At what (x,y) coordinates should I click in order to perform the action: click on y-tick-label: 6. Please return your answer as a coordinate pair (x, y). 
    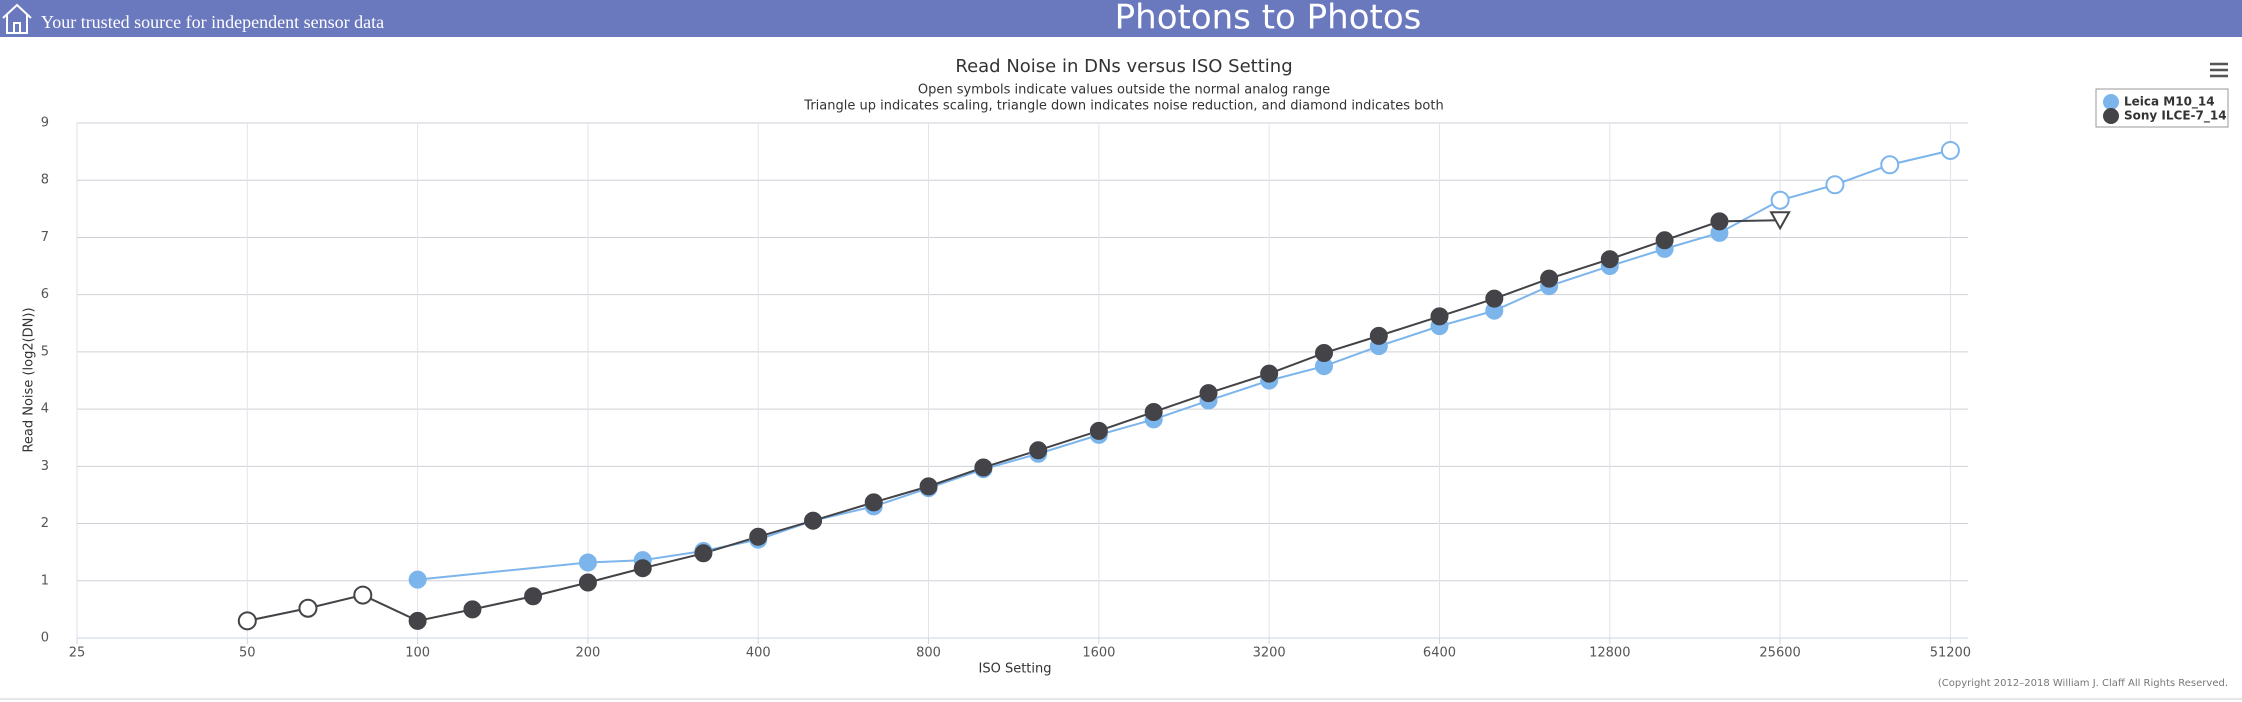
    Looking at the image, I should click on (45, 294).